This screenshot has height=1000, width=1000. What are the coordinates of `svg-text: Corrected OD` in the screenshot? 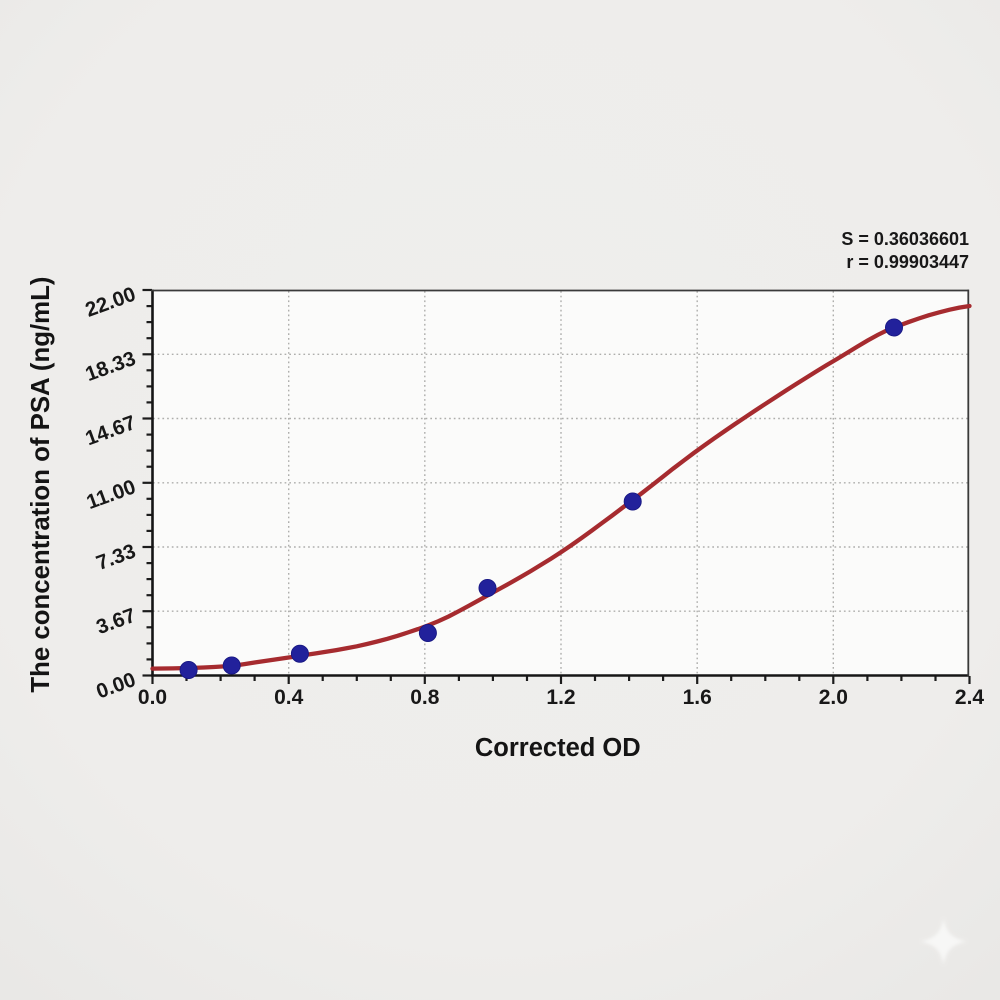 It's located at (558, 748).